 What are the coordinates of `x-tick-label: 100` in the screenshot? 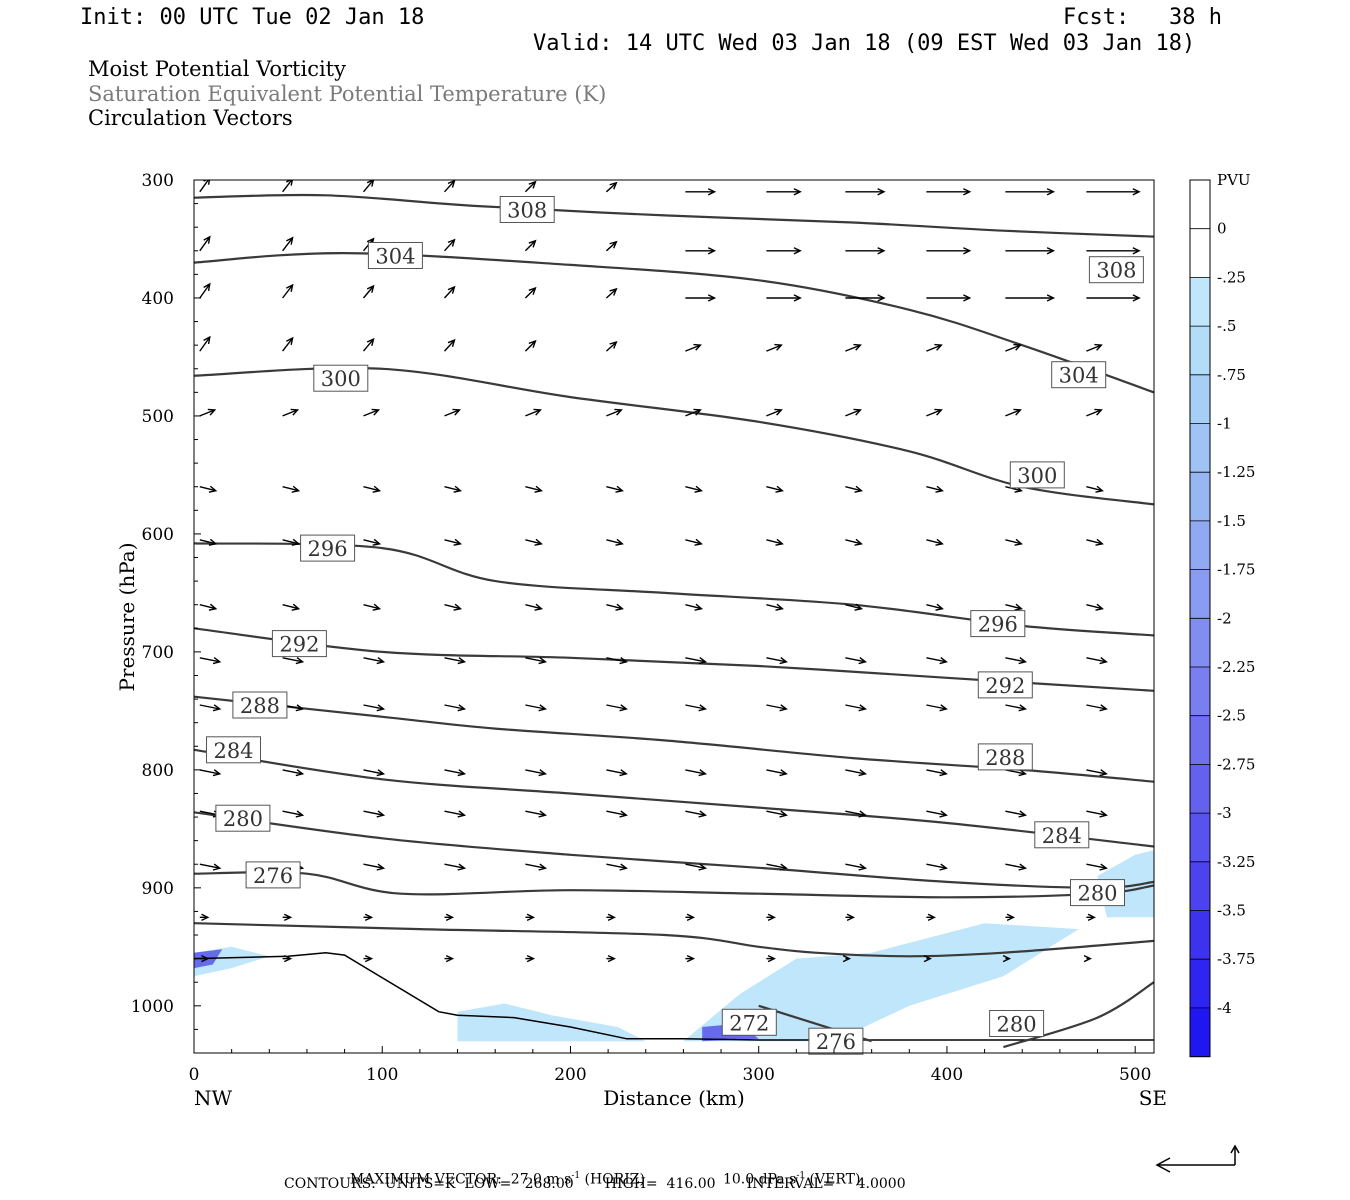 It's located at (382, 1075).